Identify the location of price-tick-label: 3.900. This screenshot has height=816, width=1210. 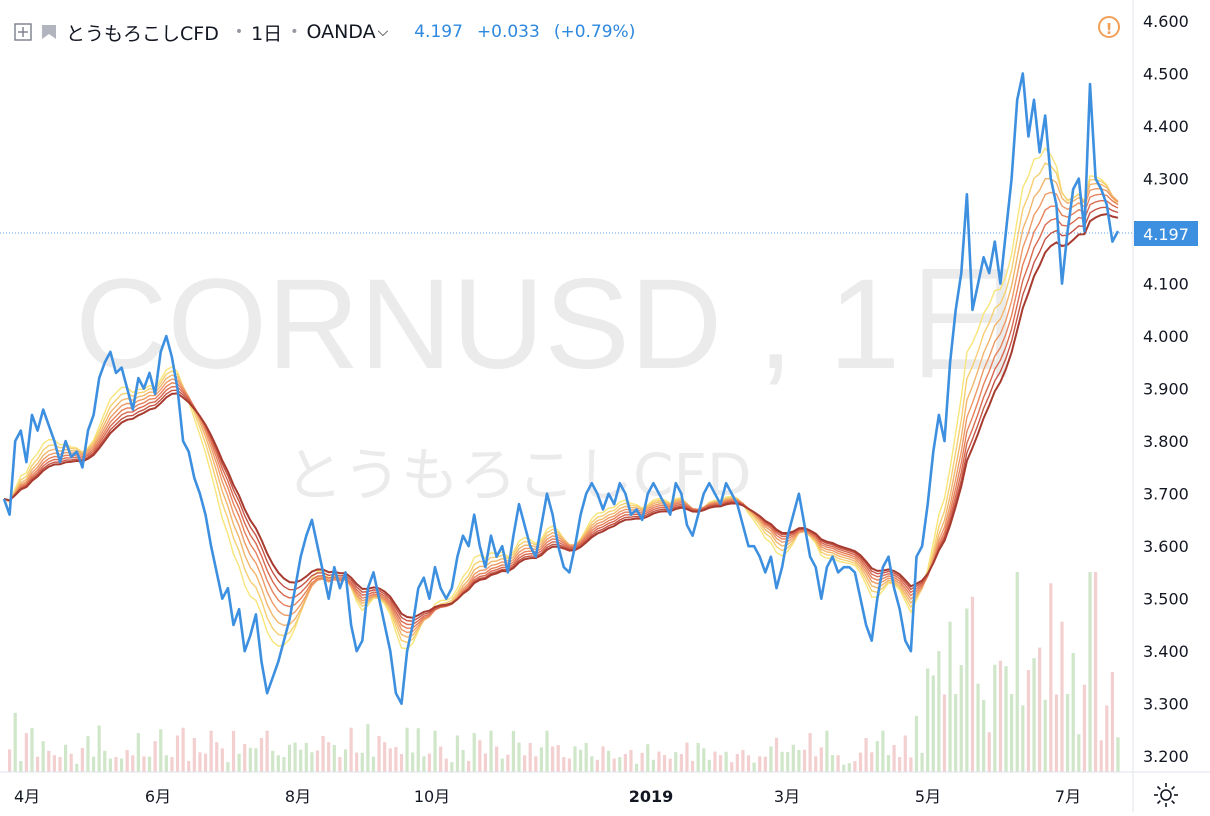
(1166, 389).